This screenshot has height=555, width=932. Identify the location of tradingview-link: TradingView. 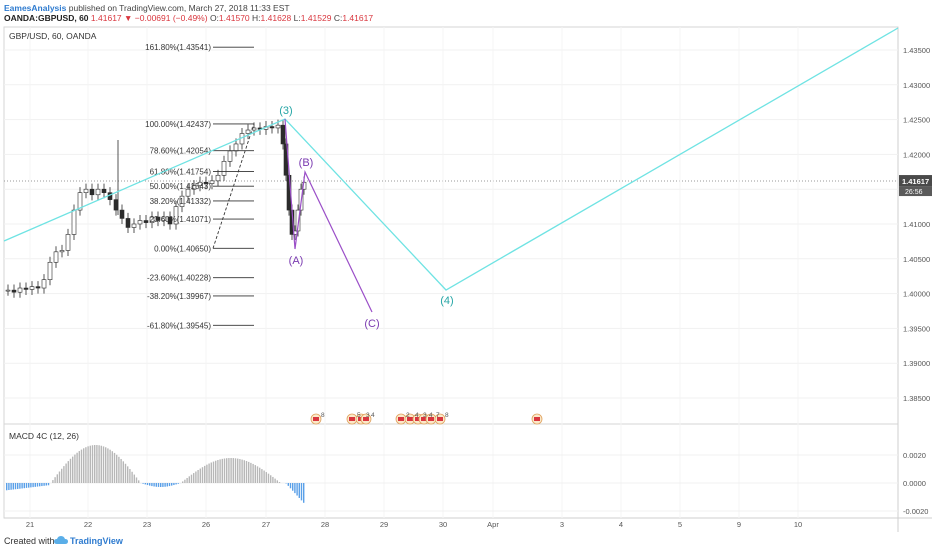
(96, 541).